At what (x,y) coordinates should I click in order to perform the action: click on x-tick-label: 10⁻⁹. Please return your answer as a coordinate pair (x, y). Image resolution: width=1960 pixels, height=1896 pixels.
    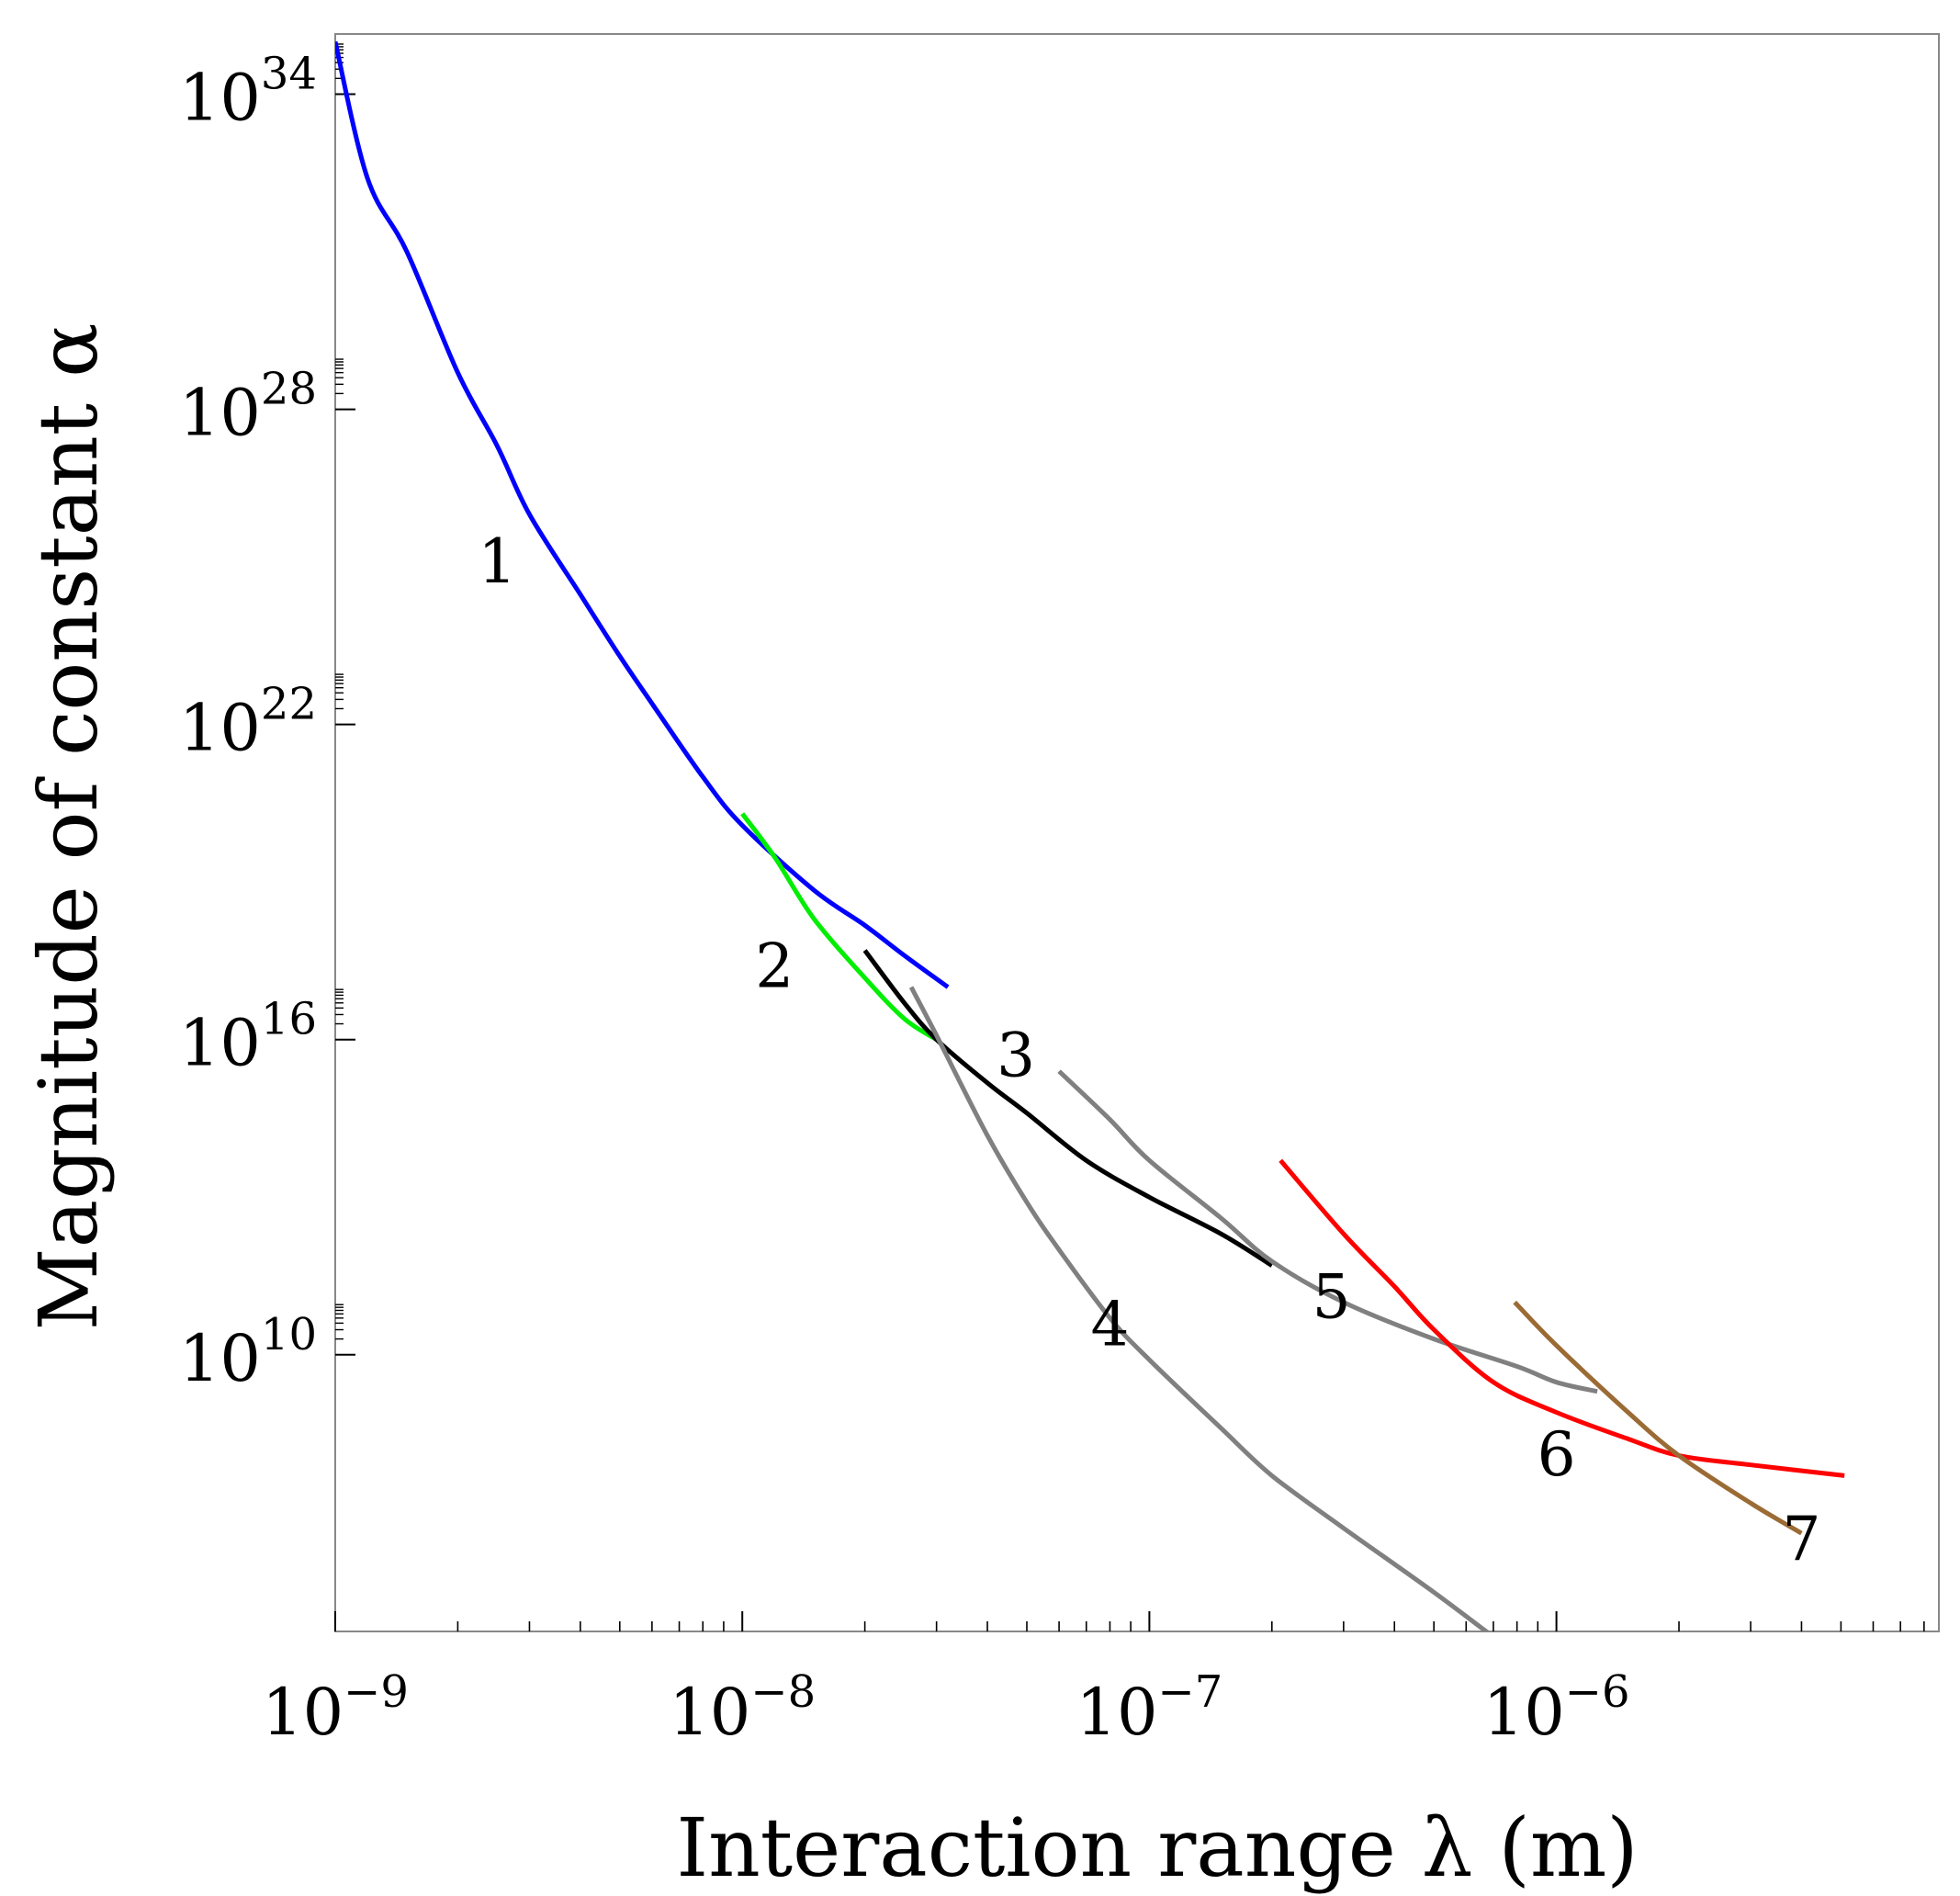
    Looking at the image, I should click on (335, 1708).